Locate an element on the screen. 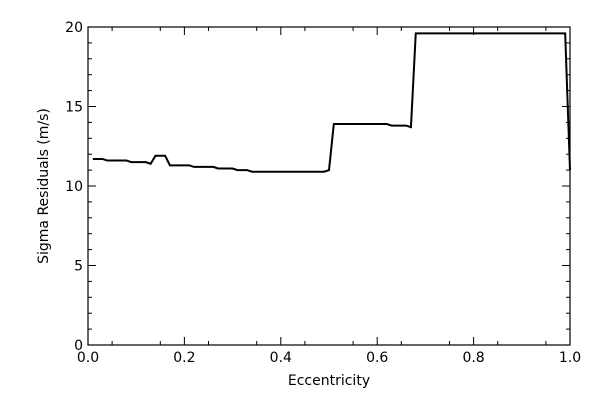 Image resolution: width=600 pixels, height=400 pixels. x-tick-label: 0.6 is located at coordinates (377, 358).